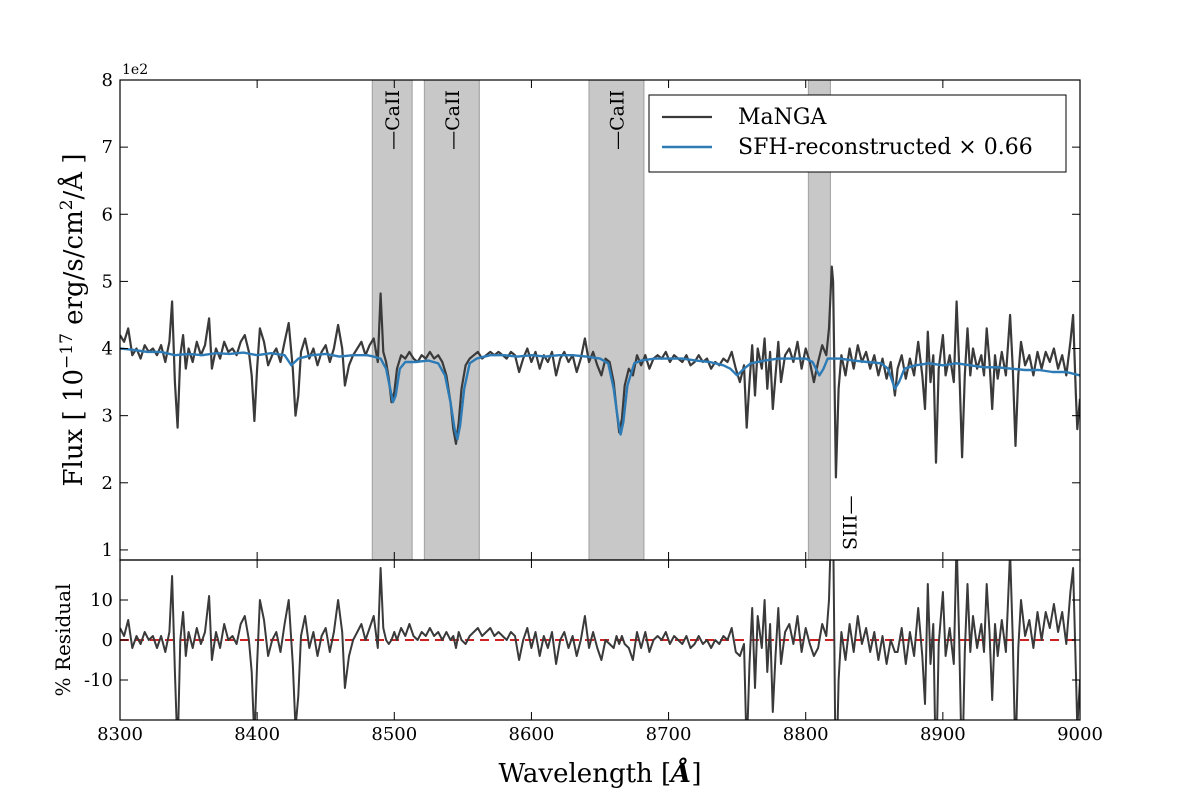  What do you see at coordinates (73, 319) in the screenshot?
I see `spectrum-y-axis-label: Flux [ 10−17 erg/s/cm2/Å ]` at bounding box center [73, 319].